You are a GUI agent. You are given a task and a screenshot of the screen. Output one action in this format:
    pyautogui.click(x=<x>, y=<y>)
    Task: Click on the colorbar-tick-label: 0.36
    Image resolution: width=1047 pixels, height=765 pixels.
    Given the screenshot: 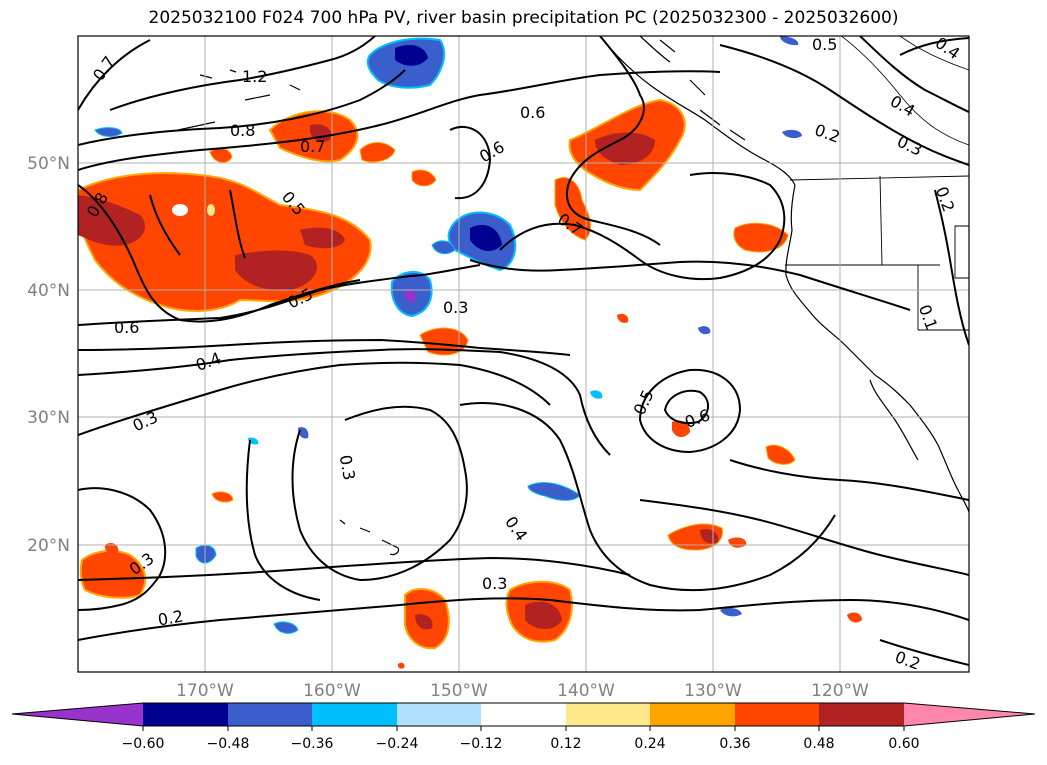 What is the action you would take?
    pyautogui.click(x=734, y=744)
    